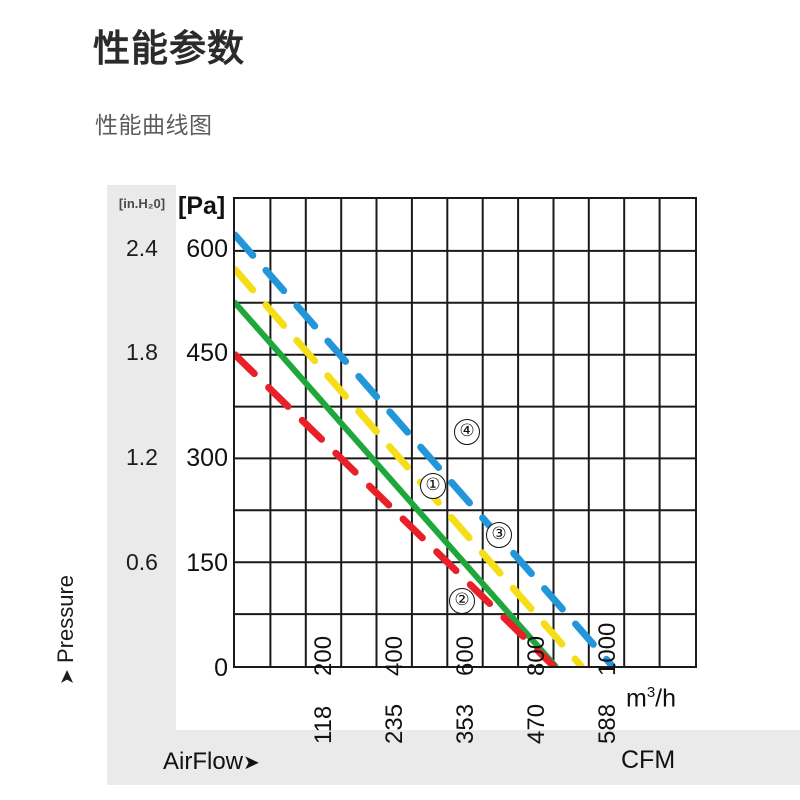 This screenshot has width=800, height=800. Describe the element at coordinates (207, 249) in the screenshot. I see `y-tick-pa-600: 600` at that location.